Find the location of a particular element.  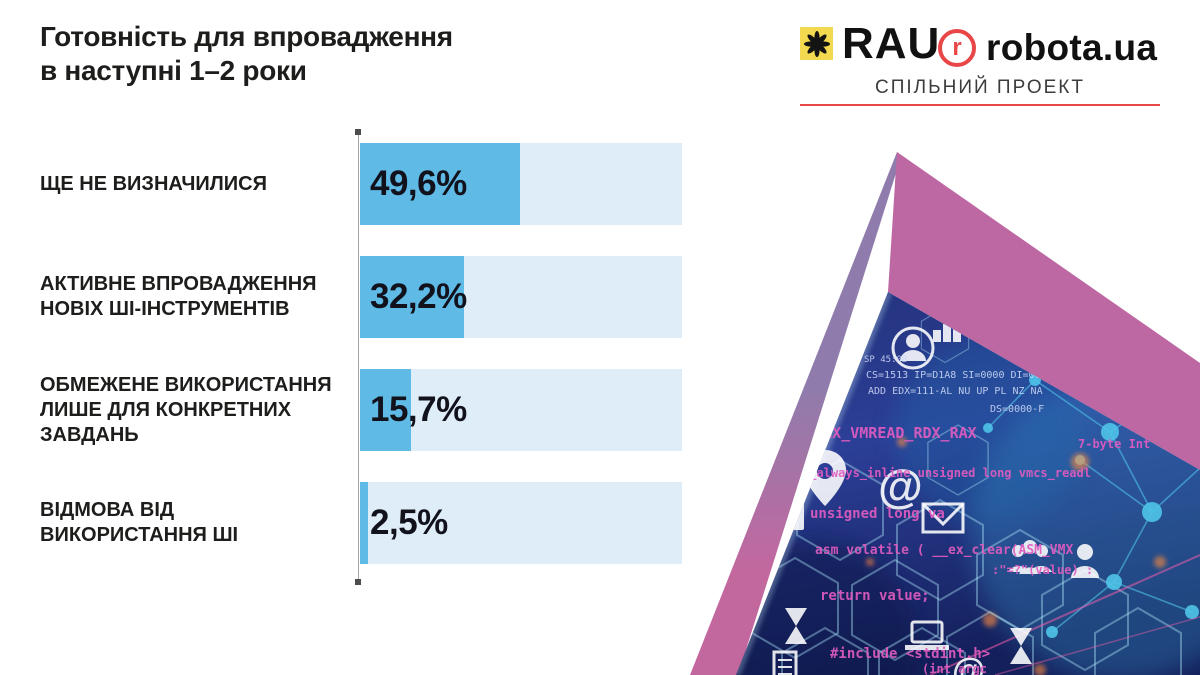

bar-value-label: 32,2% is located at coordinates (418, 296).